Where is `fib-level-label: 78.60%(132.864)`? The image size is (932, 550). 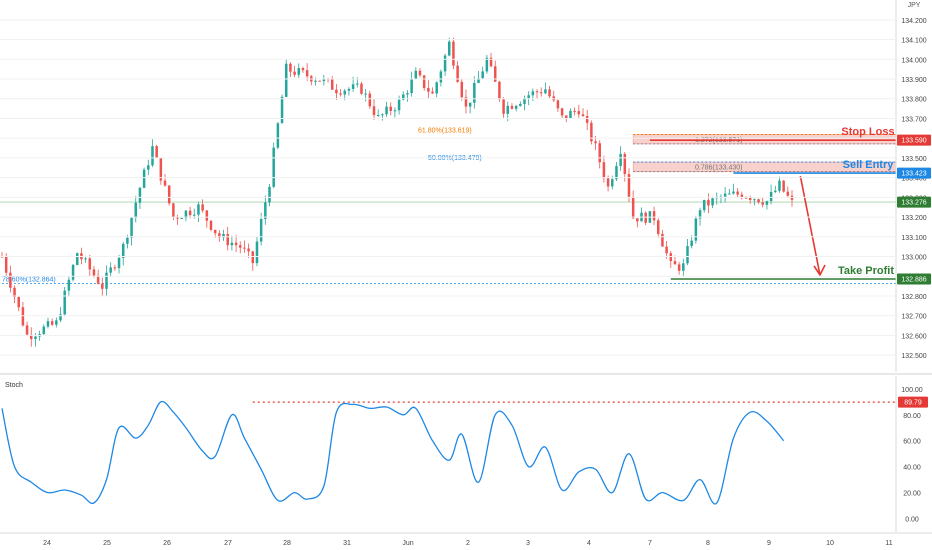 fib-level-label: 78.60%(132.864) is located at coordinates (29, 279).